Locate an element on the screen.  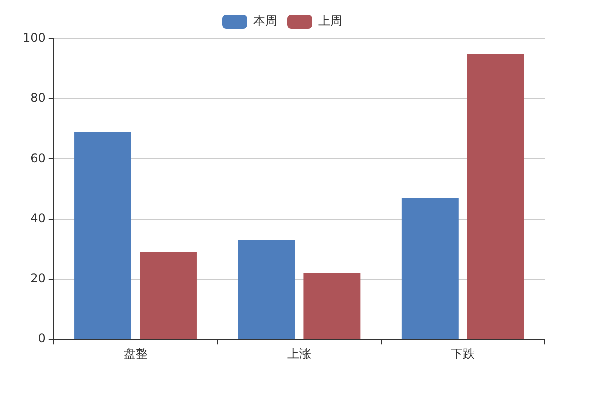
x-tick-label: 上涨 is located at coordinates (299, 353).